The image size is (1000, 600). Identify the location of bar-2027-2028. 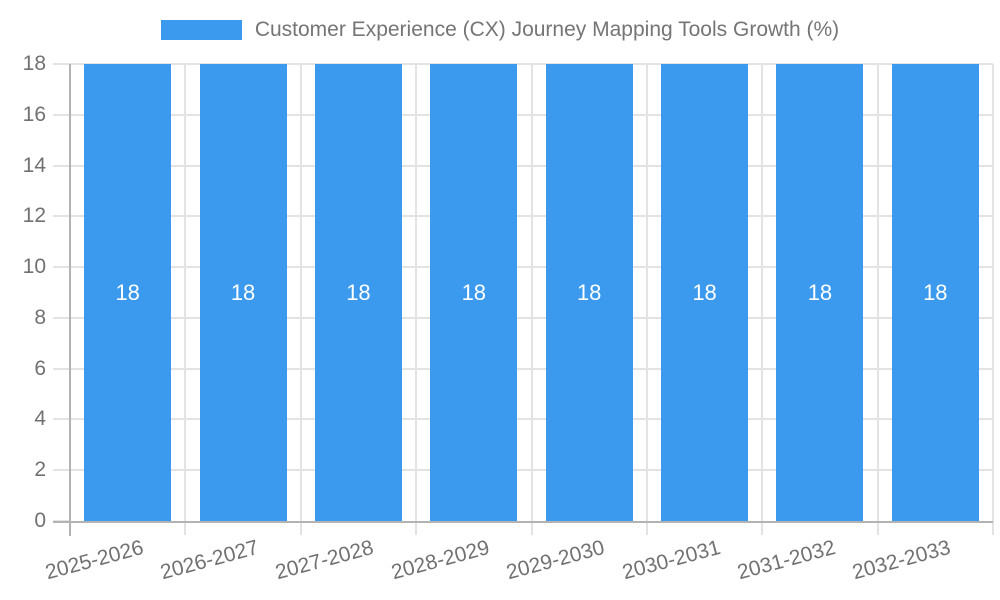
(358, 292).